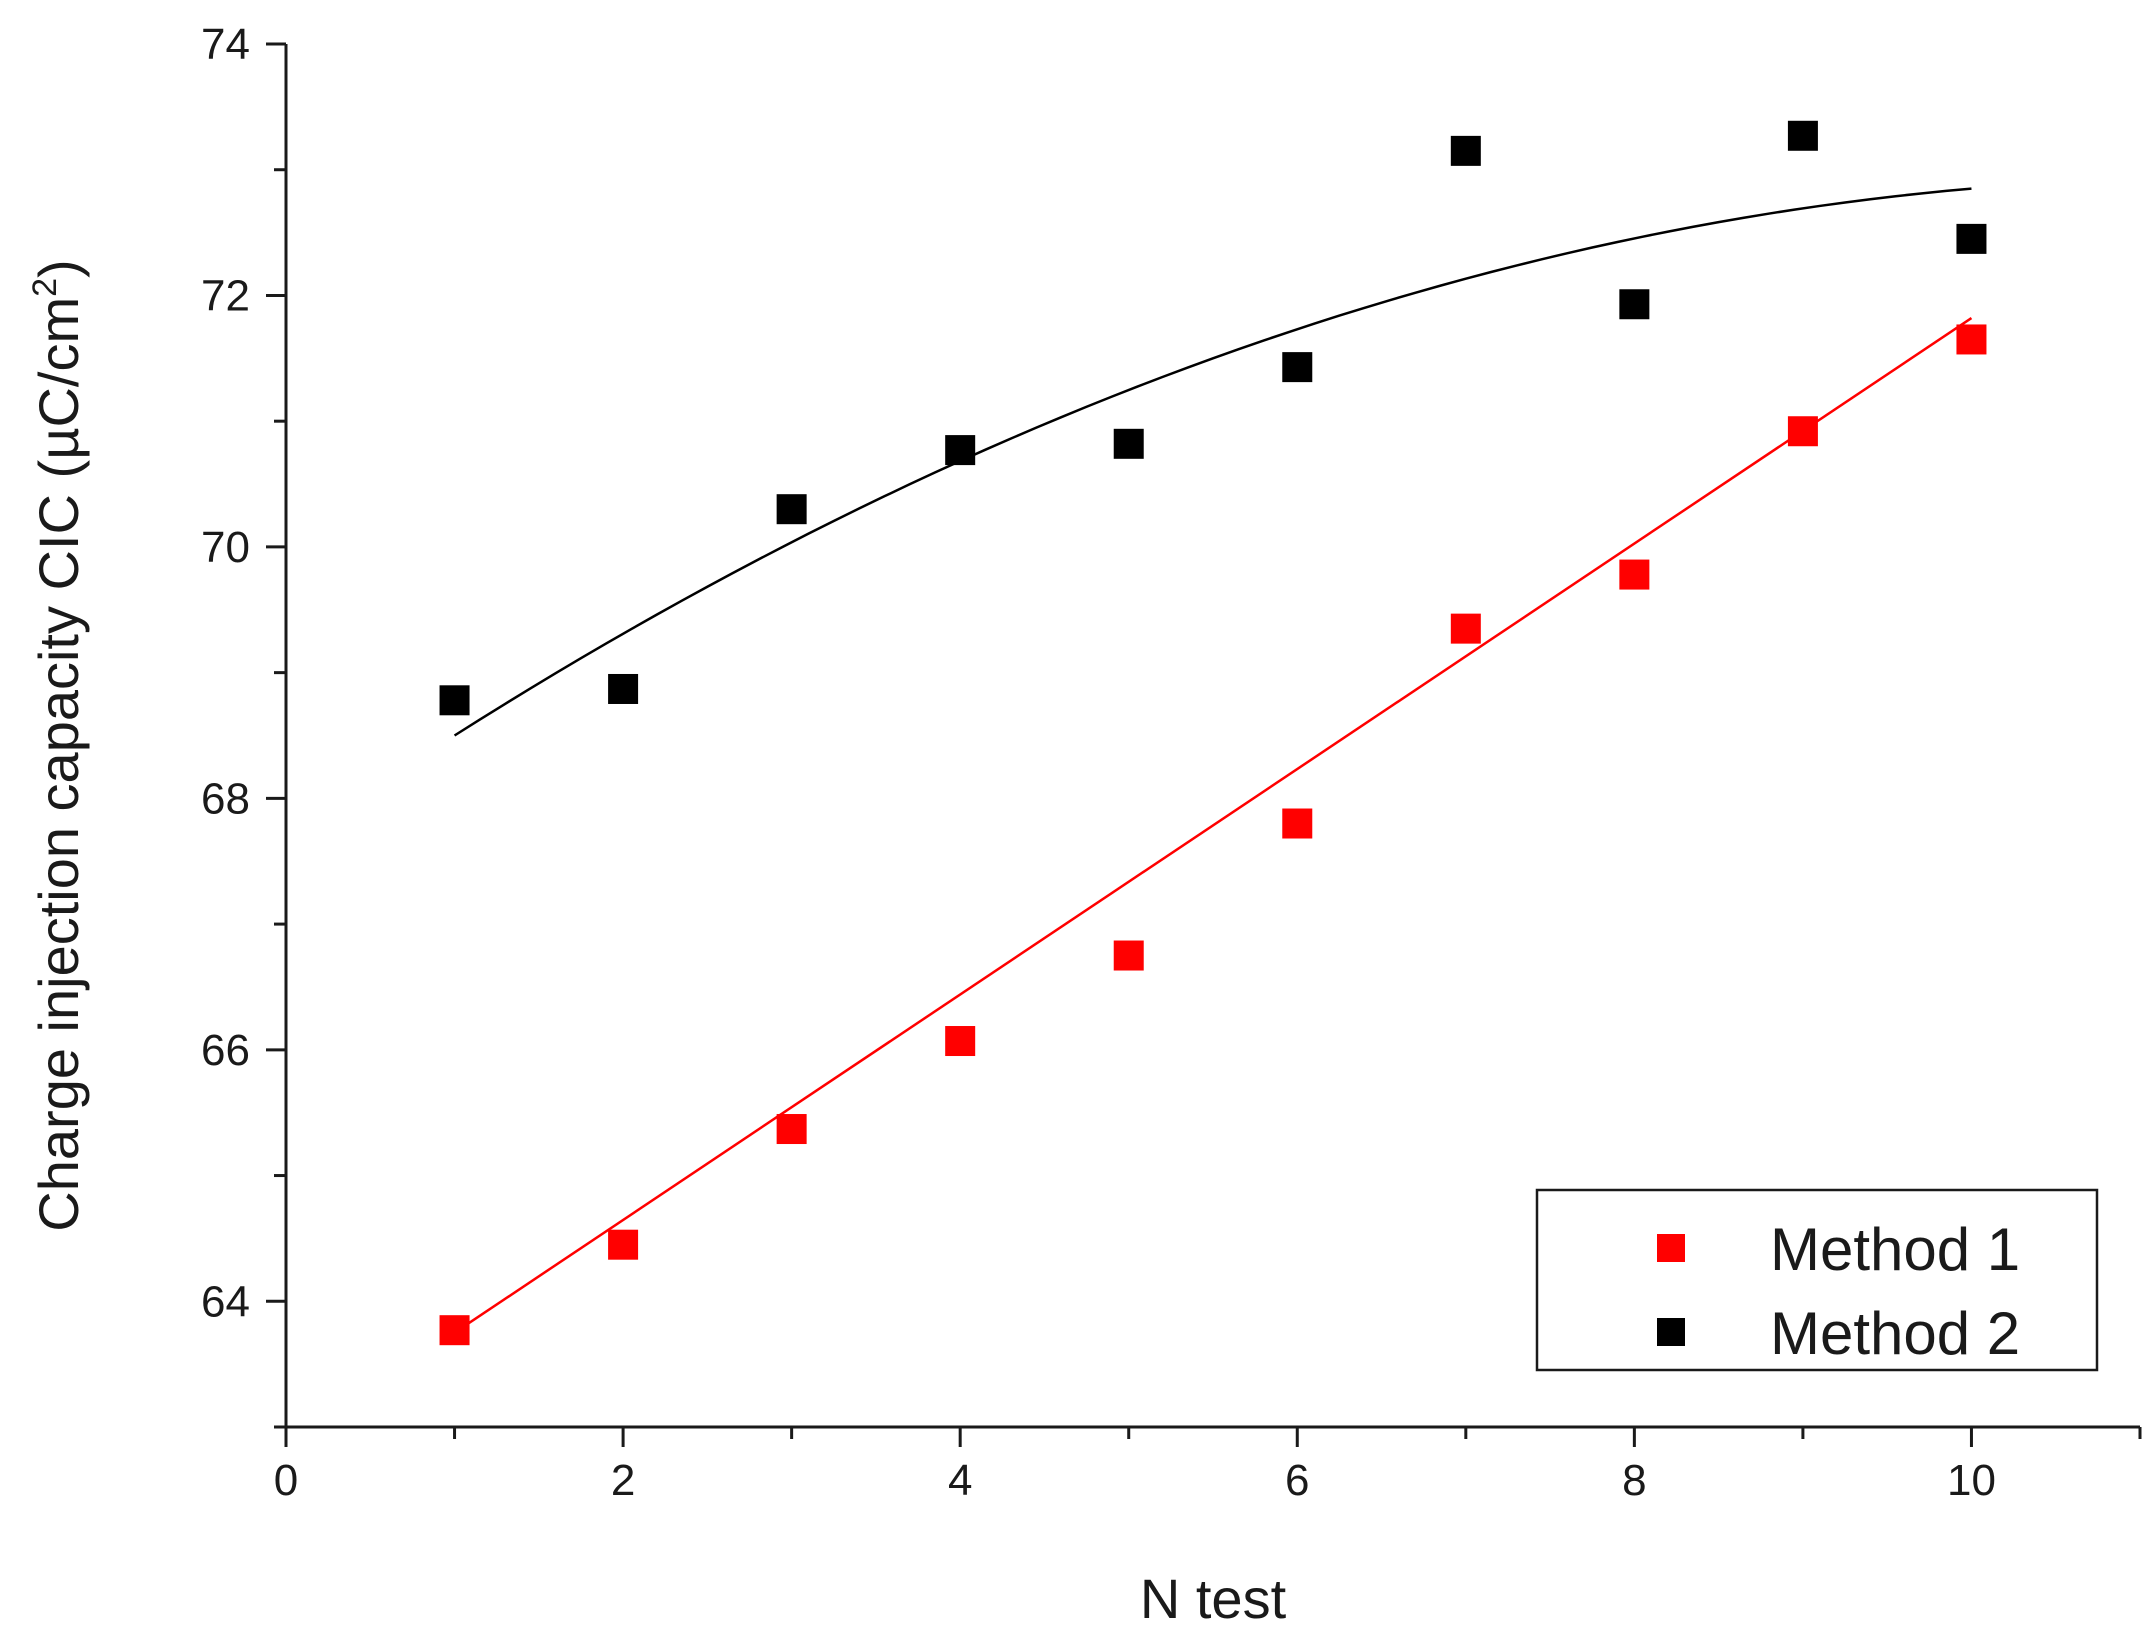  I want to click on x-tick-label: 2, so click(623, 1480).